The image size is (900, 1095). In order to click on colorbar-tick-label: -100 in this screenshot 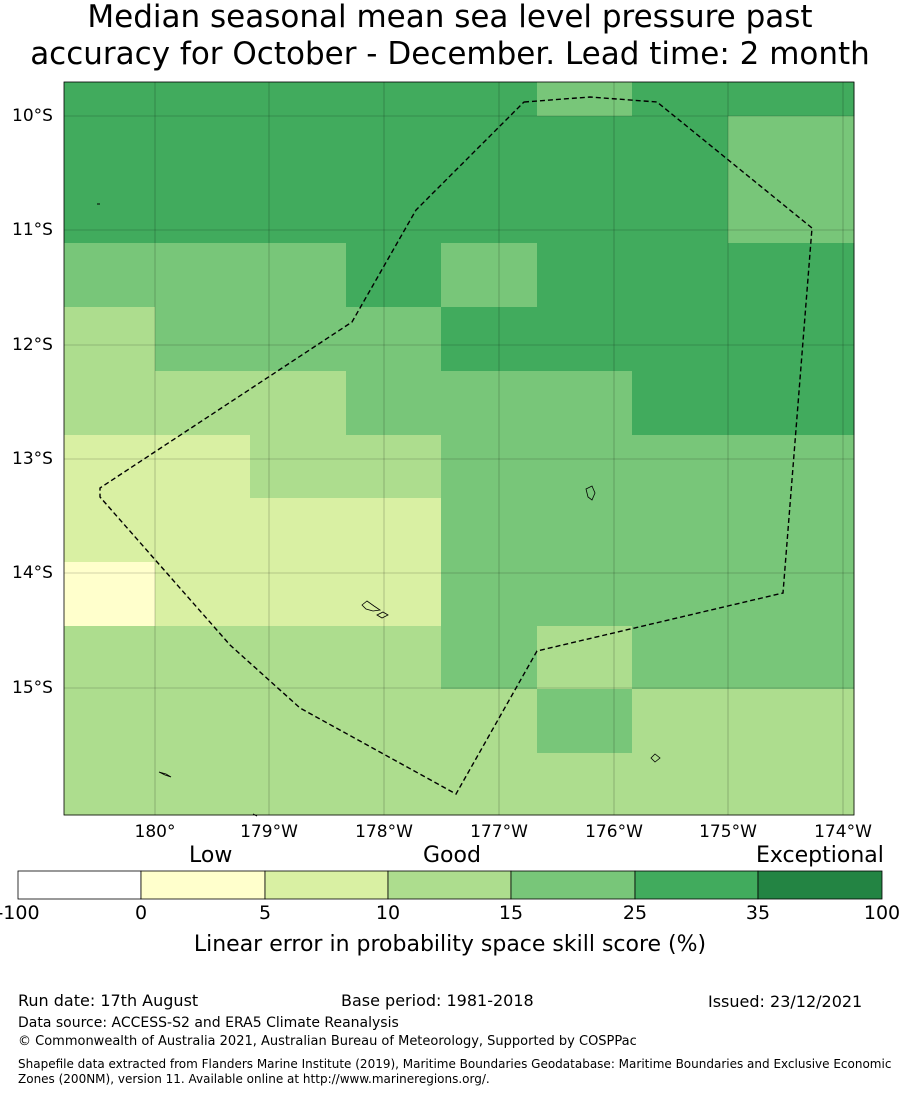, I will do `click(20, 913)`.